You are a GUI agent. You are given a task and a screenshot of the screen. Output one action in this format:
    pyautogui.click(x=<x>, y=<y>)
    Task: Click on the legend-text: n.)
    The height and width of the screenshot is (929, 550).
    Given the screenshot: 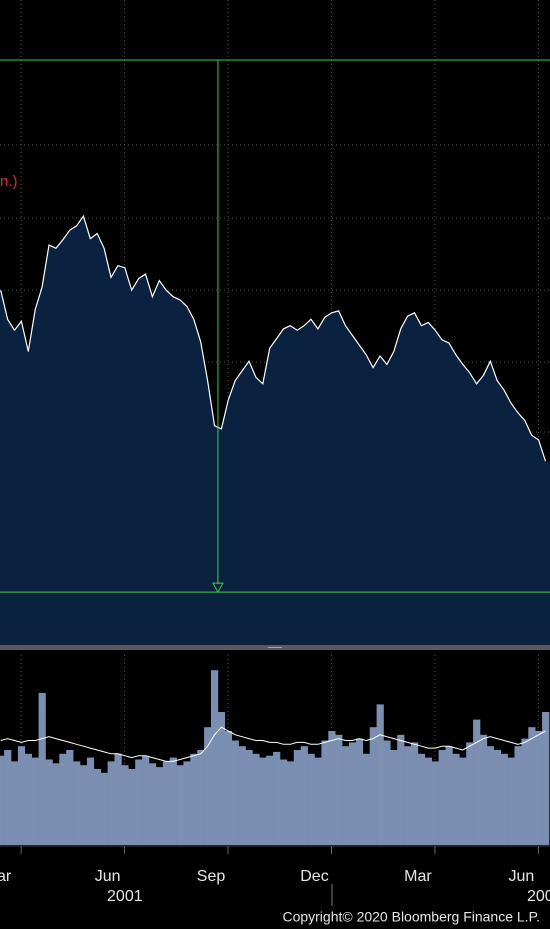 What is the action you would take?
    pyautogui.click(x=9, y=181)
    